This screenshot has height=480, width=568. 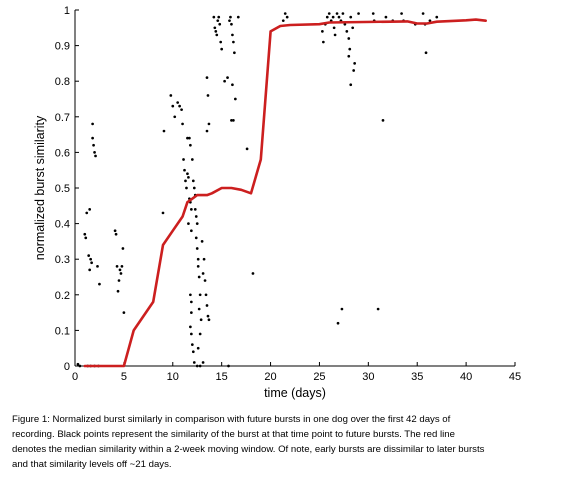 I want to click on x-tick-label: 0, so click(x=75, y=377).